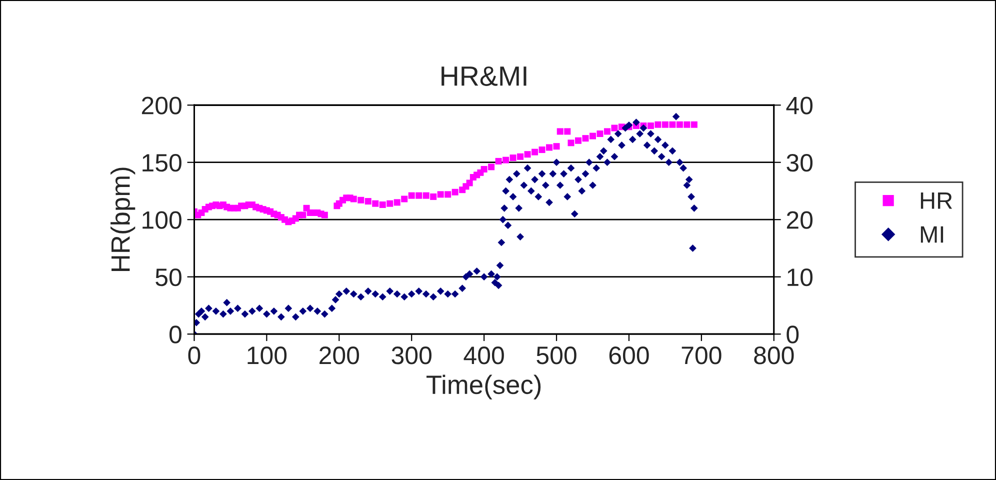 Image resolution: width=996 pixels, height=480 pixels. I want to click on chart-title: HR&MI, so click(484, 76).